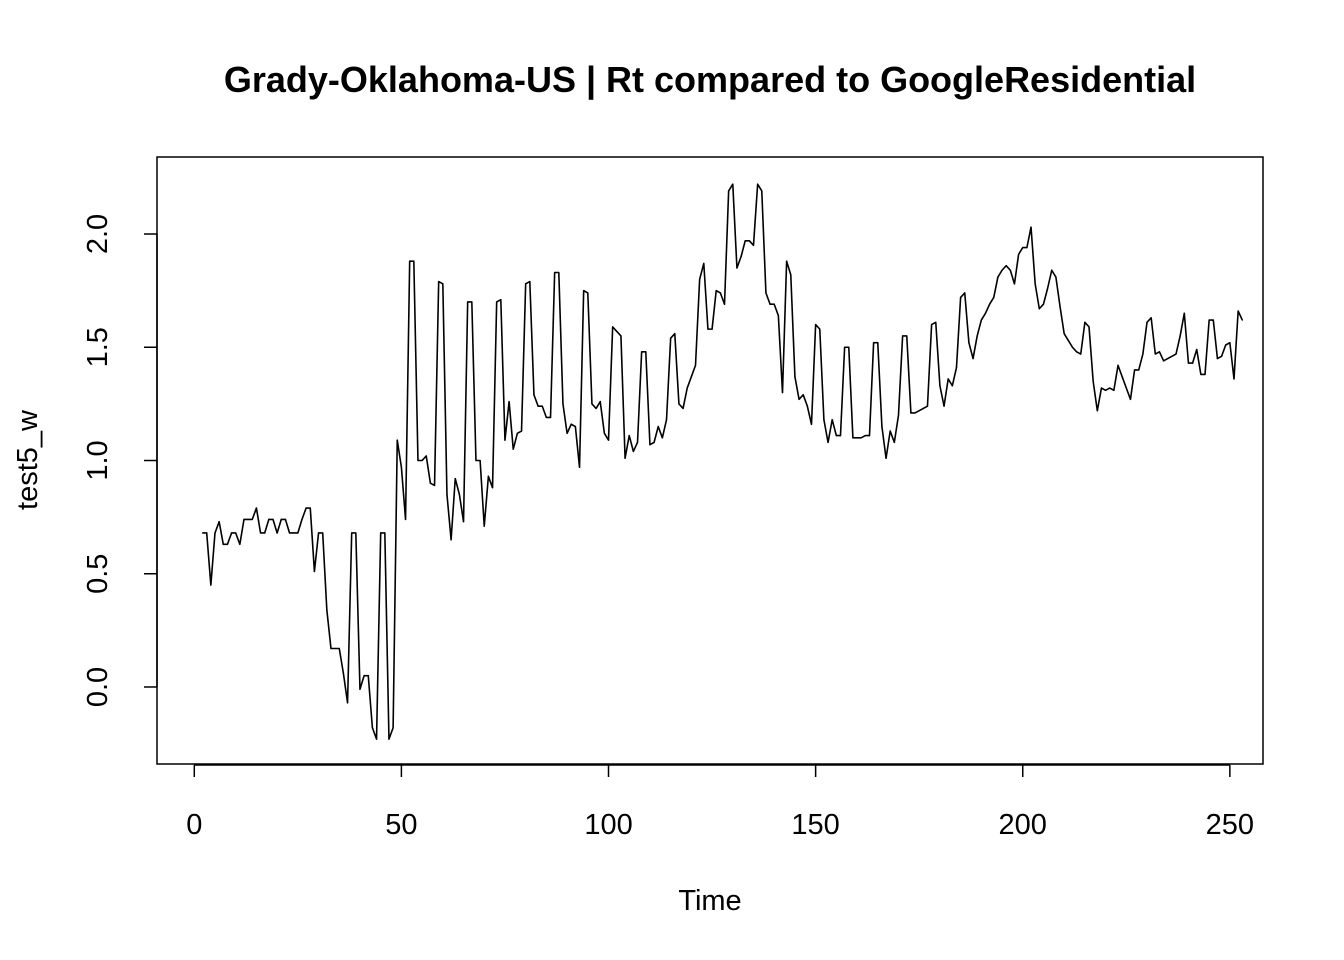 The width and height of the screenshot is (1344, 960). What do you see at coordinates (401, 825) in the screenshot?
I see `x-tick-label: 50` at bounding box center [401, 825].